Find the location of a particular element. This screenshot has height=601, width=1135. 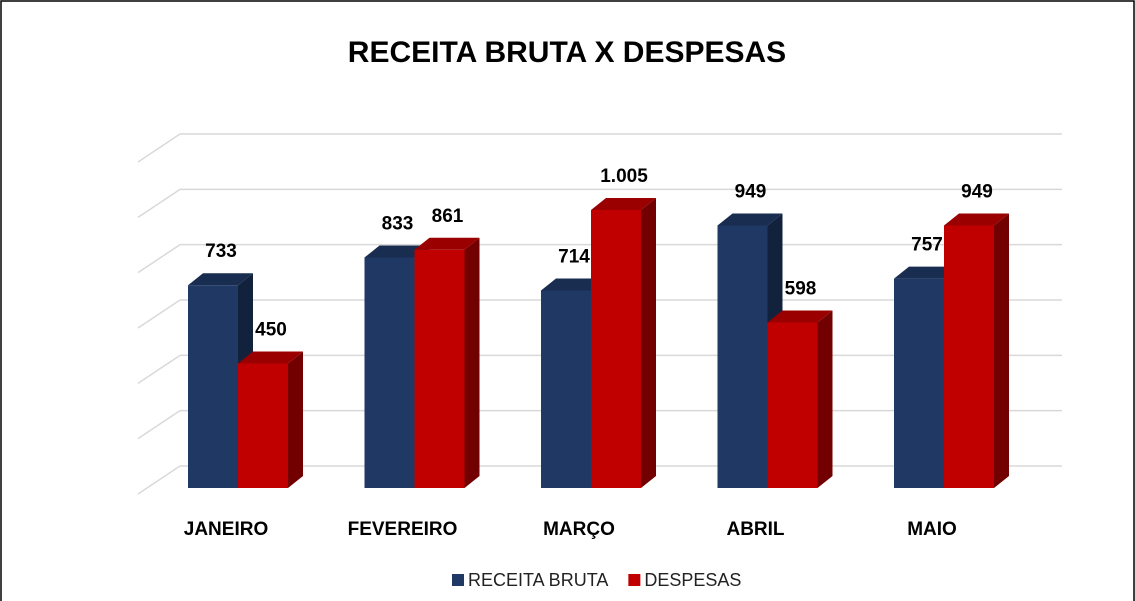

legend-label: RECEITA BRUTA is located at coordinates (538, 580).